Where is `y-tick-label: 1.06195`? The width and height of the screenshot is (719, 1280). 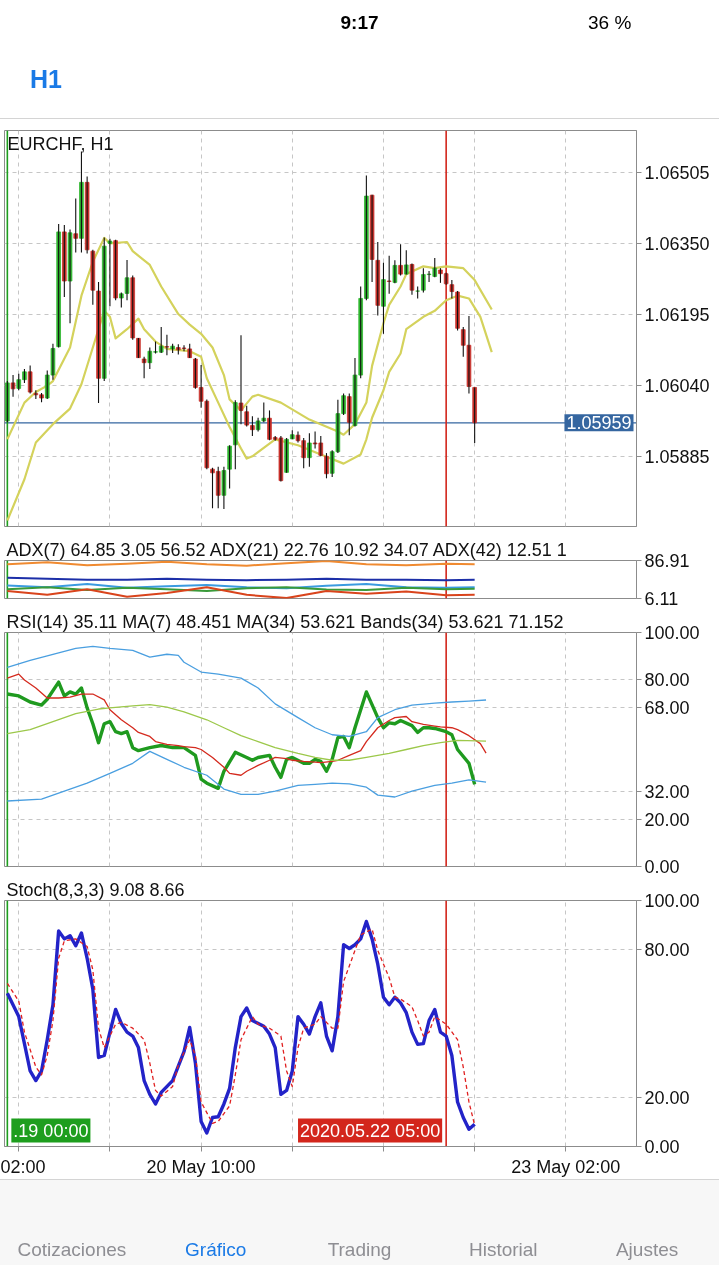
y-tick-label: 1.06195 is located at coordinates (677, 315).